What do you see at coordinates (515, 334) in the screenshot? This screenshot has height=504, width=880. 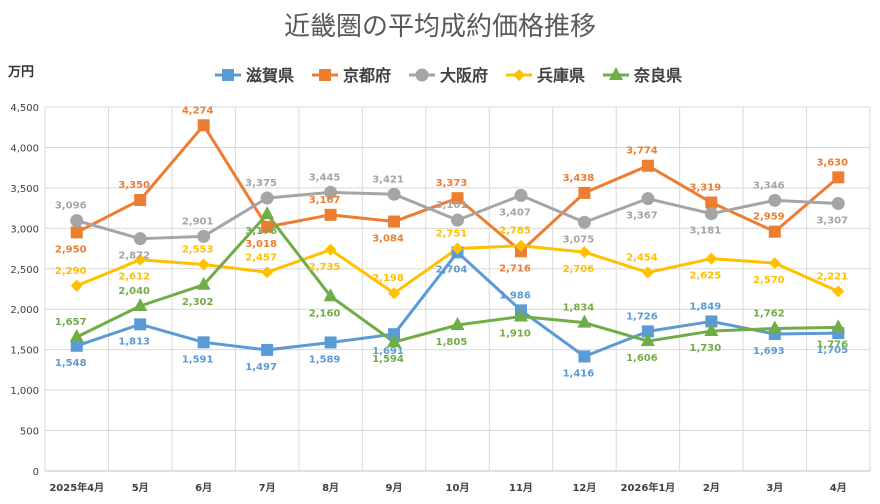 I see `data-label: 1,910` at bounding box center [515, 334].